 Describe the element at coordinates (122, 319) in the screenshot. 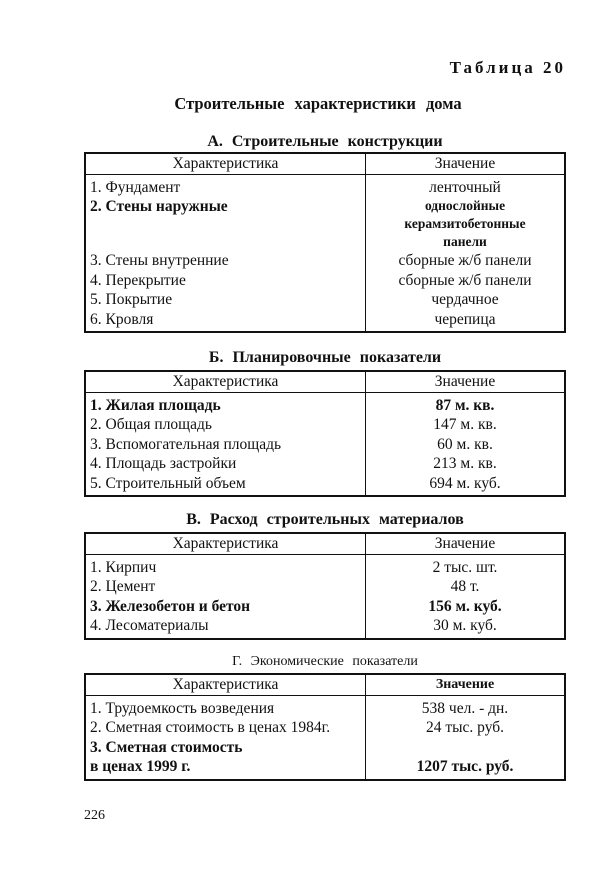

I see `characteristic-cell: 6. Кровля` at that location.